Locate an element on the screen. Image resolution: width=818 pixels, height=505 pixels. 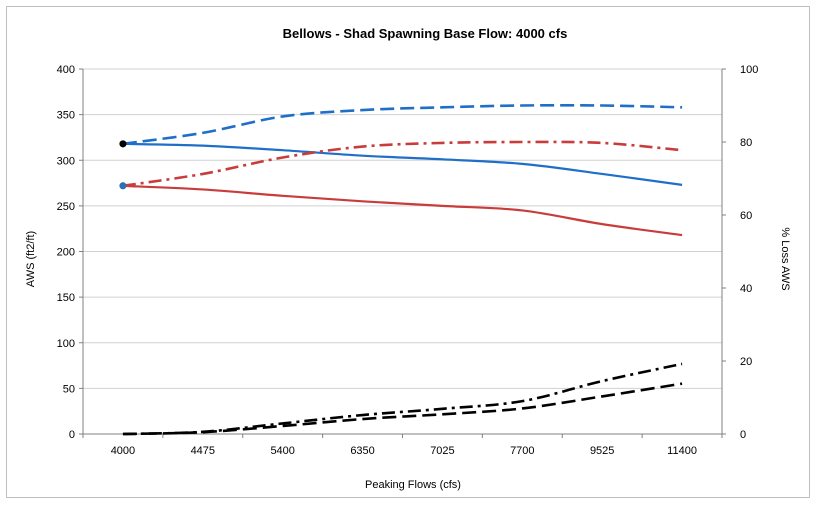
y-tick-label: 150 is located at coordinates (66, 298).